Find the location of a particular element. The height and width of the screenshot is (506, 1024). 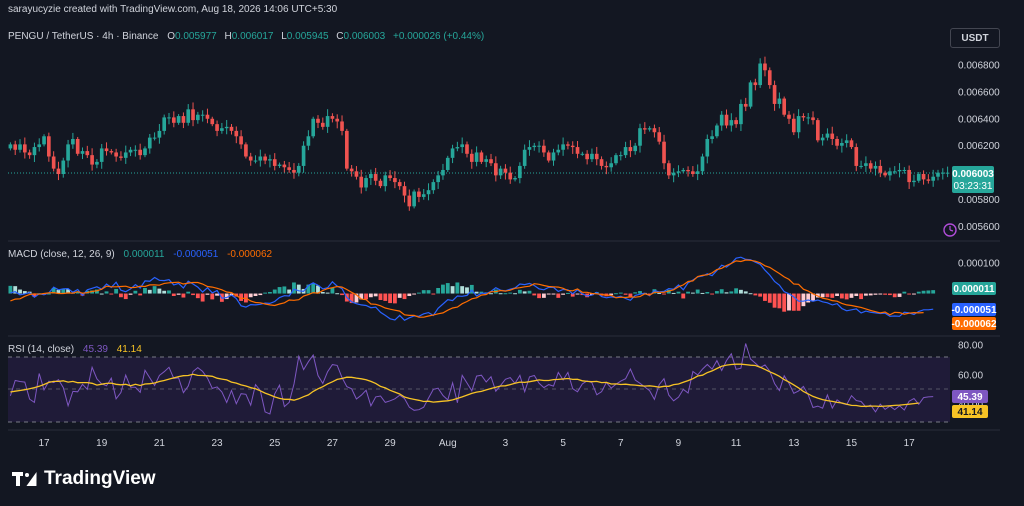

macd-signal-line is located at coordinates (467, 288).